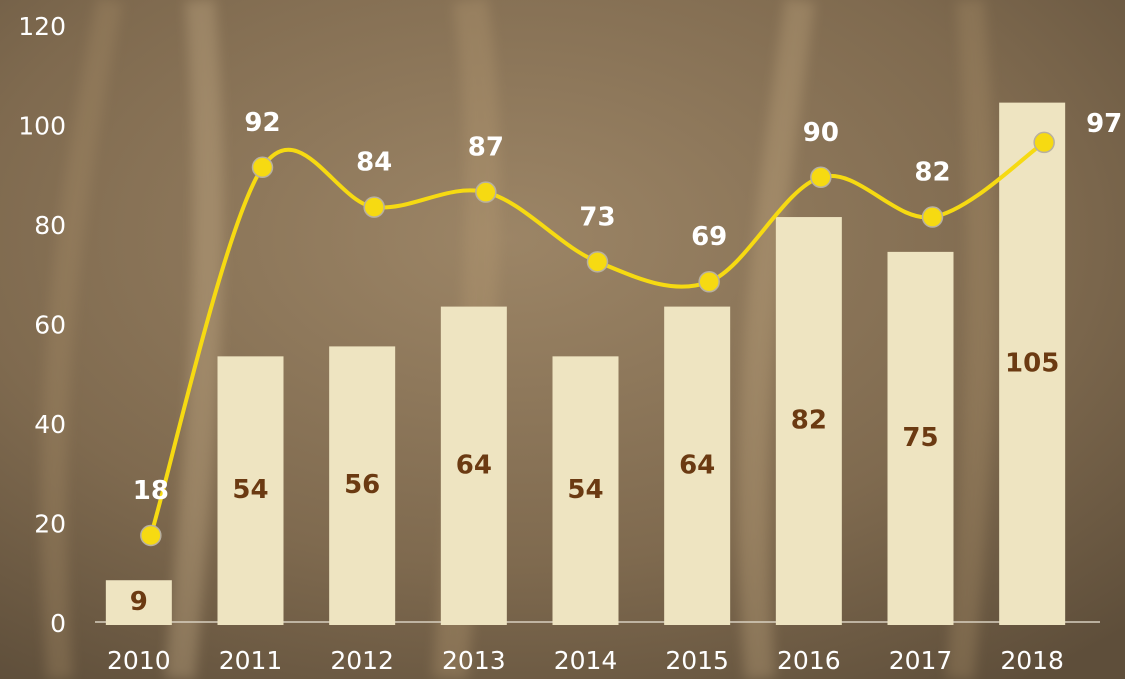 This screenshot has height=679, width=1125. Describe the element at coordinates (474, 660) in the screenshot. I see `x-tick-label: 2013` at that location.